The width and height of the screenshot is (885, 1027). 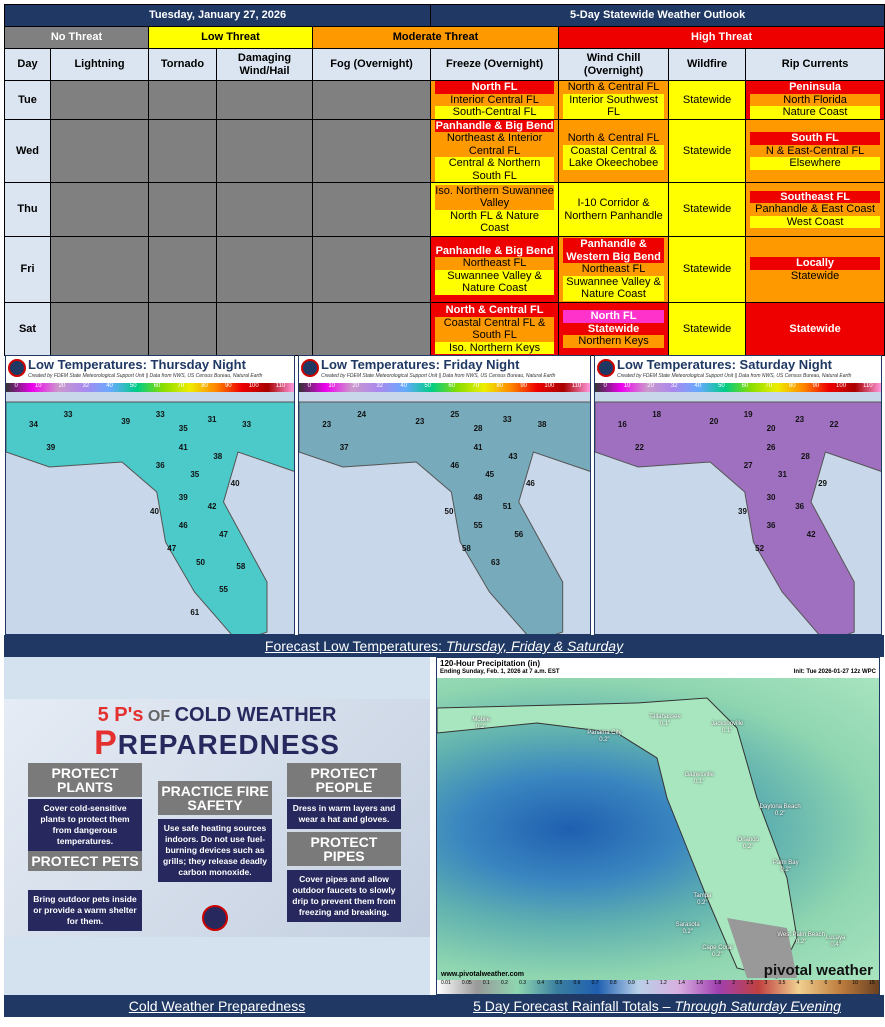 I want to click on temp-label: 35, so click(x=195, y=475).